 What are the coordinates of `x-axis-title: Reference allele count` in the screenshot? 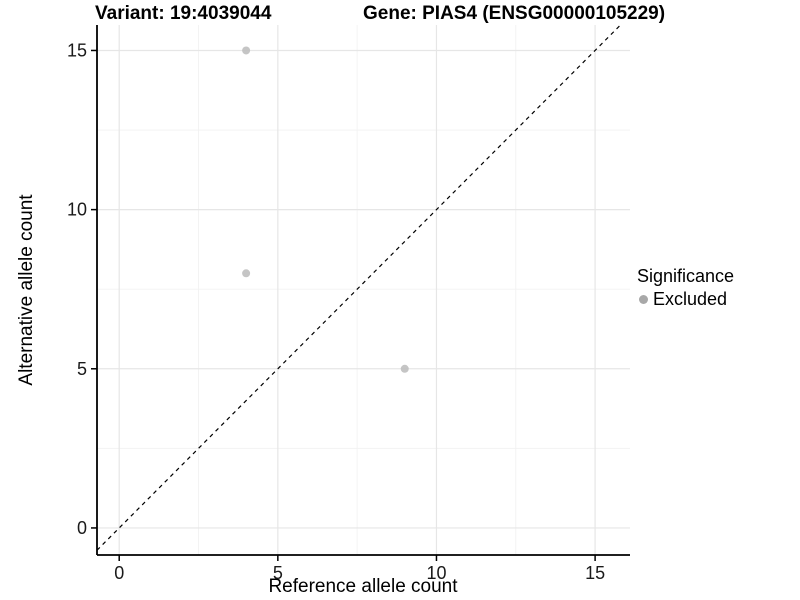 It's located at (363, 586).